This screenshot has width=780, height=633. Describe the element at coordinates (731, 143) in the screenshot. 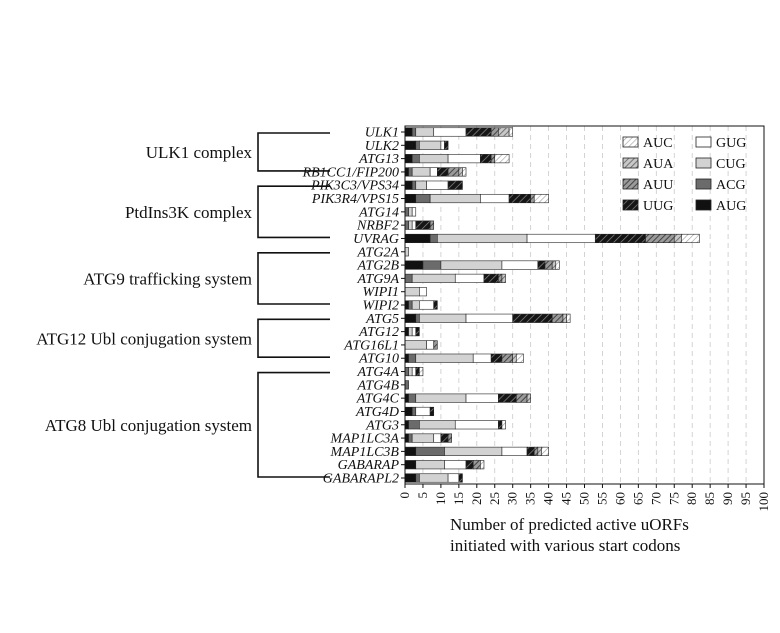

I see `legend-label: GUG` at that location.